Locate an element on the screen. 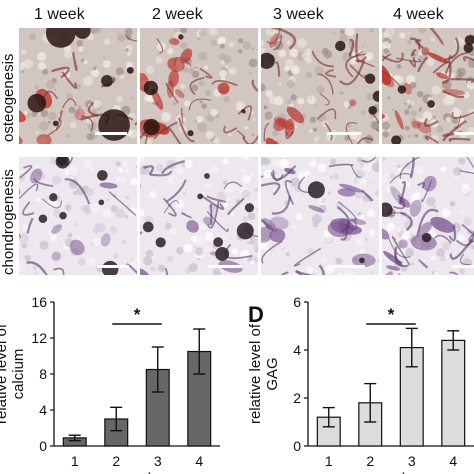 The width and height of the screenshot is (474, 474). y-axis-label: relative level of GAG is located at coordinates (264, 373).